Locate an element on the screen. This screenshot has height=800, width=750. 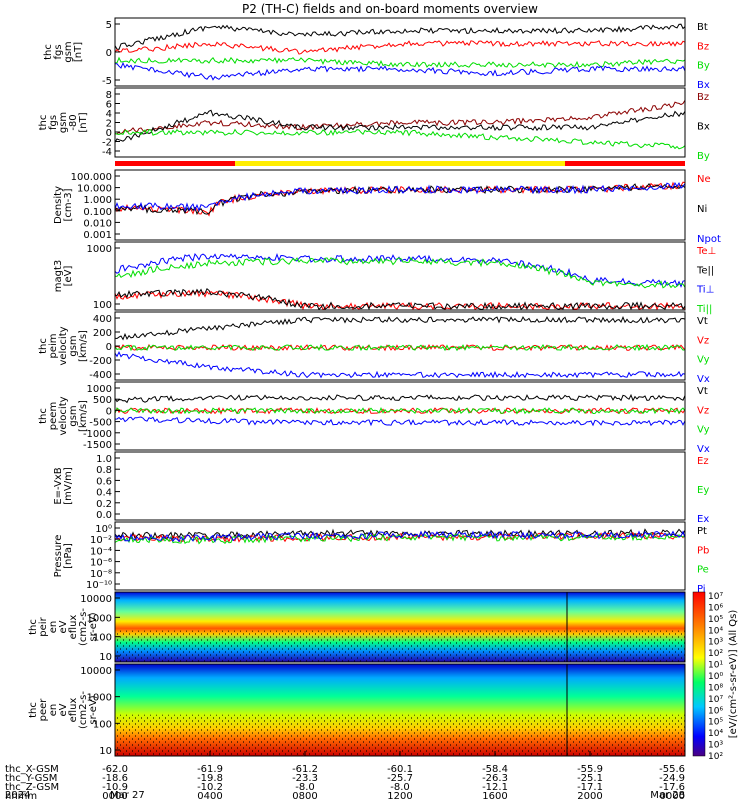
y-axis-label: -80 is located at coordinates (73, 122).